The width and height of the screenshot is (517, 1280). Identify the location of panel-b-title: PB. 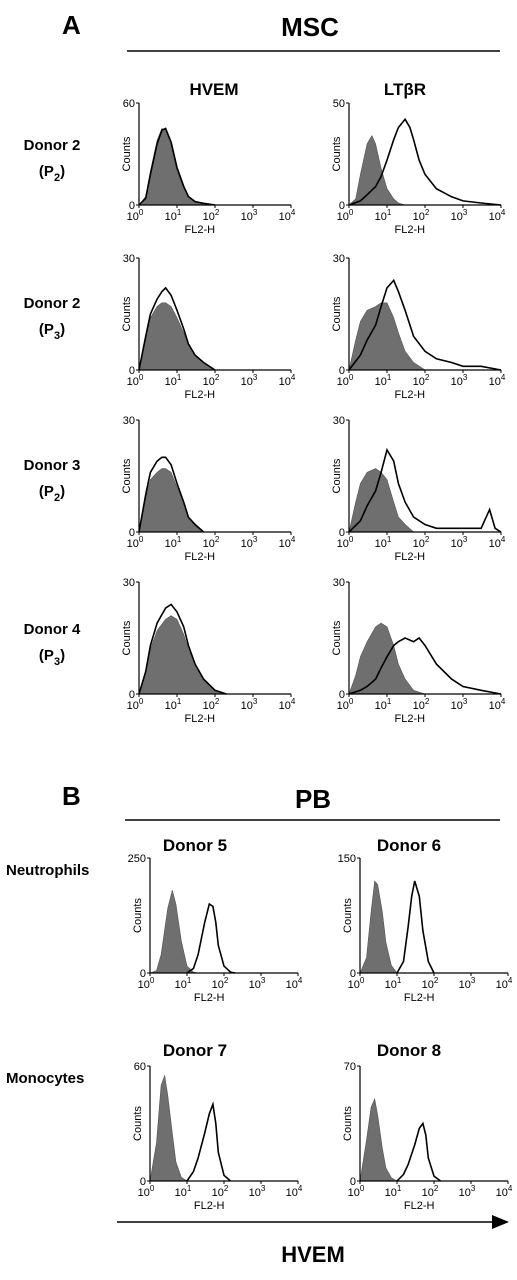
(313, 799).